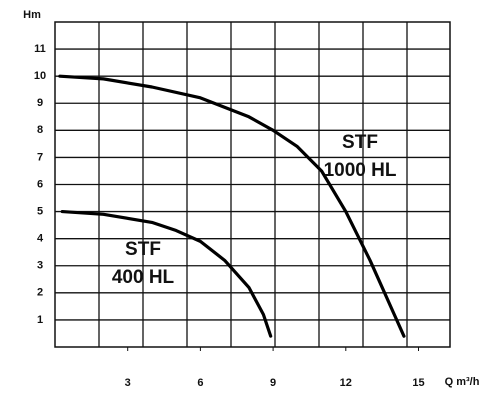  What do you see at coordinates (40, 211) in the screenshot?
I see `y-tick-label: 5` at bounding box center [40, 211].